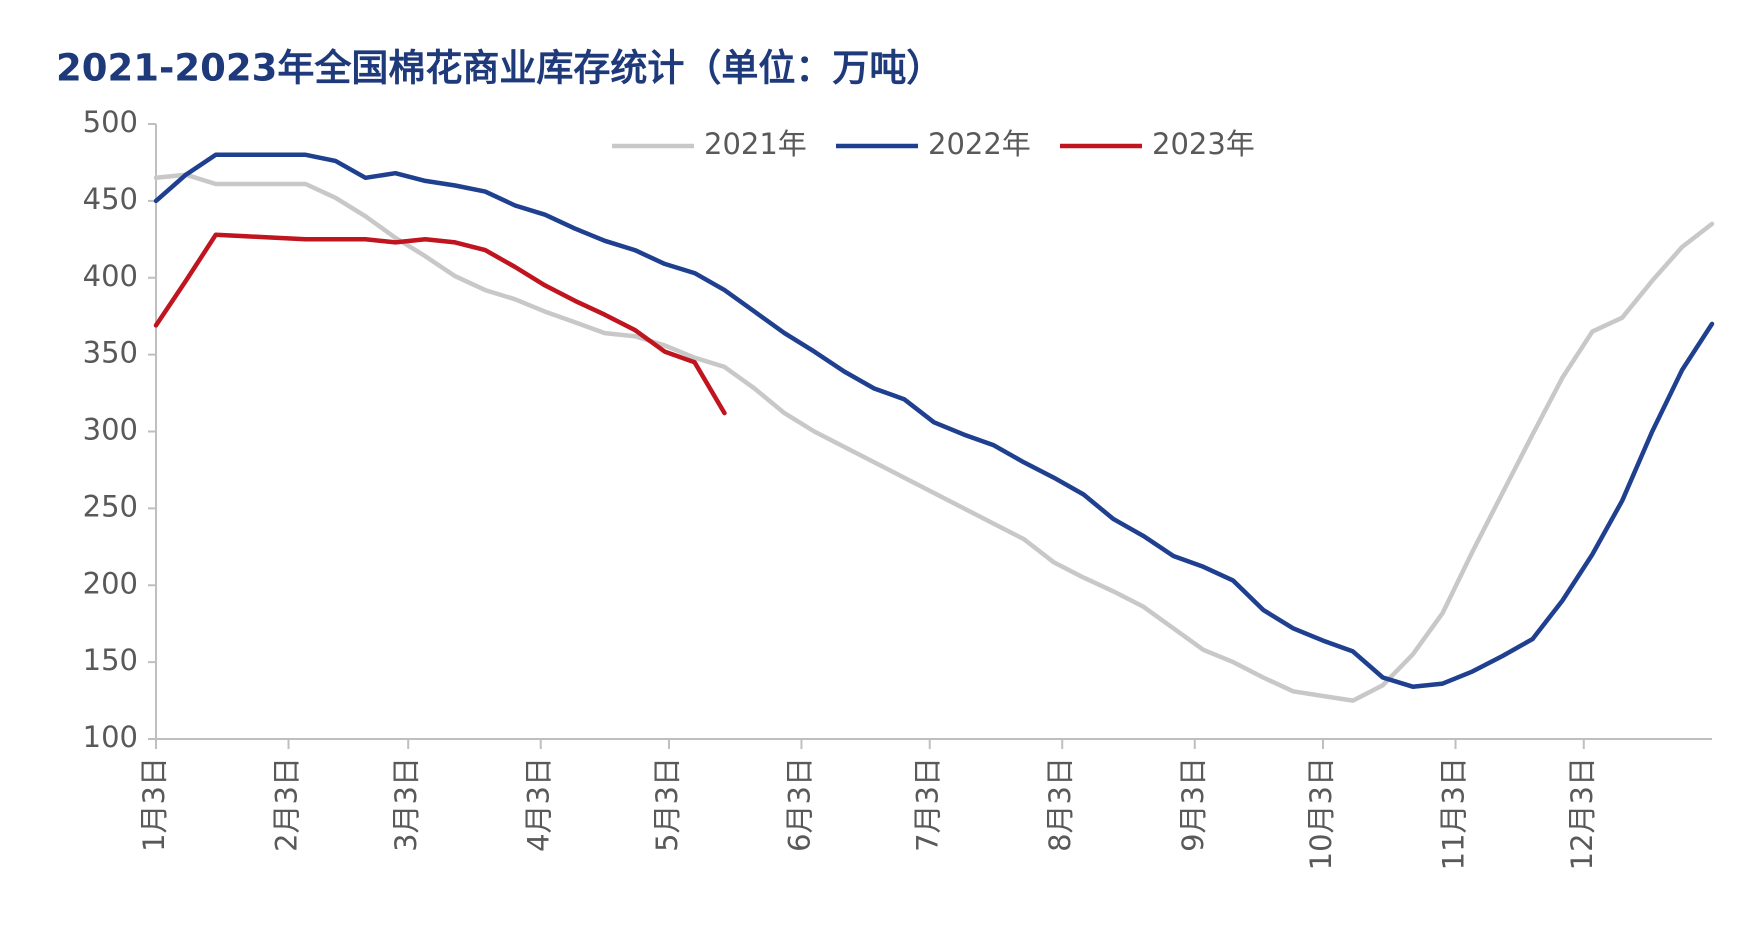 This screenshot has width=1750, height=926. I want to click on x-tick-label: 4月3日, so click(539, 804).